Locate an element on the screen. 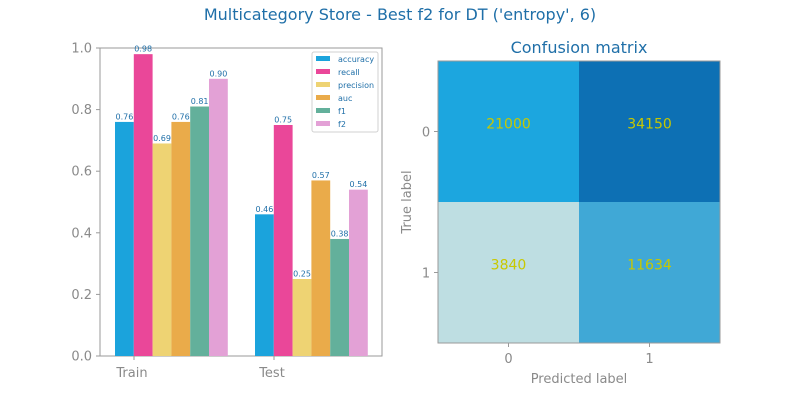 The image size is (800, 400). legend-label-recall: recall is located at coordinates (349, 72).